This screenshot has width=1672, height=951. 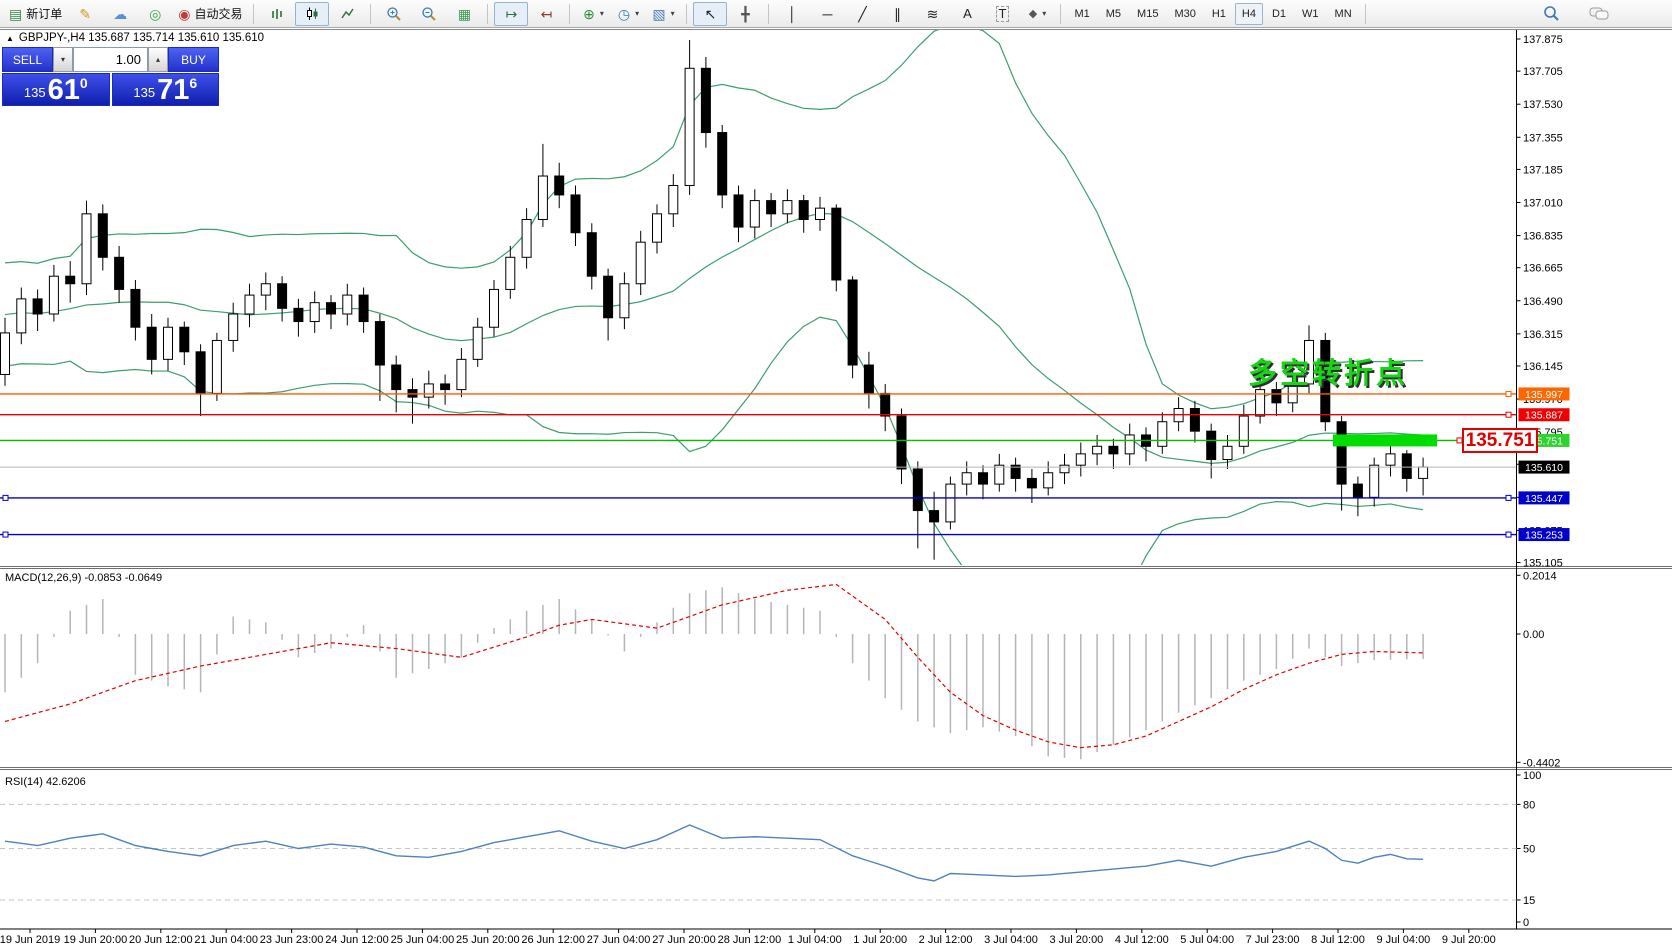 What do you see at coordinates (210, 14) in the screenshot?
I see `auto-trading-button: ◉ 自动交易` at bounding box center [210, 14].